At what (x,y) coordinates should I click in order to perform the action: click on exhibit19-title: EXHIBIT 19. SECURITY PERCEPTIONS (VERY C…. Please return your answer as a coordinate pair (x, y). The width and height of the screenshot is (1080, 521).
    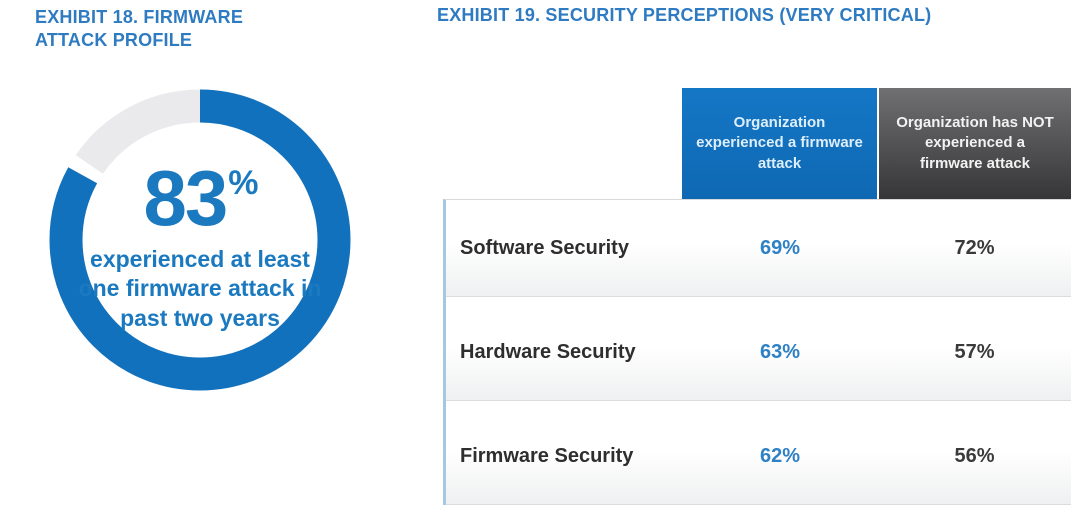
    Looking at the image, I should click on (684, 15).